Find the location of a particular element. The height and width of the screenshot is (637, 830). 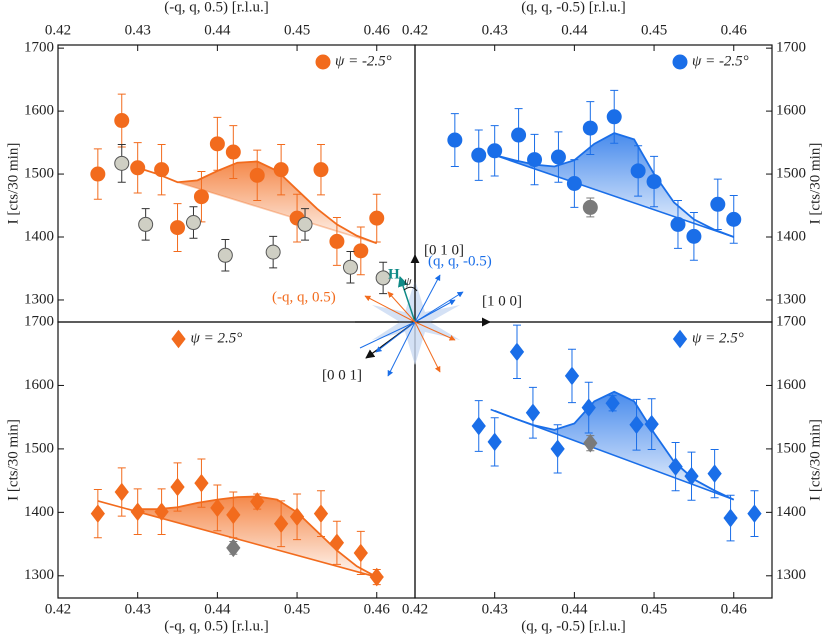

blue-vectors is located at coordinates (411, 325).